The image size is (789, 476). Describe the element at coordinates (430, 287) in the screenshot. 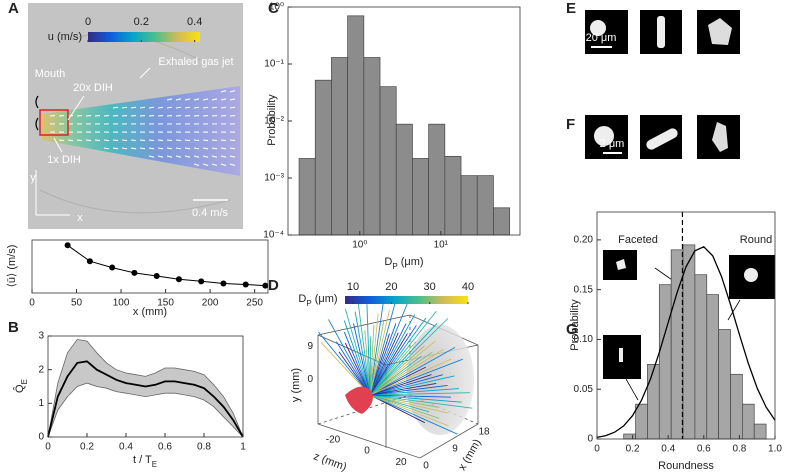

I see `colorbar-tick-label: 30` at that location.